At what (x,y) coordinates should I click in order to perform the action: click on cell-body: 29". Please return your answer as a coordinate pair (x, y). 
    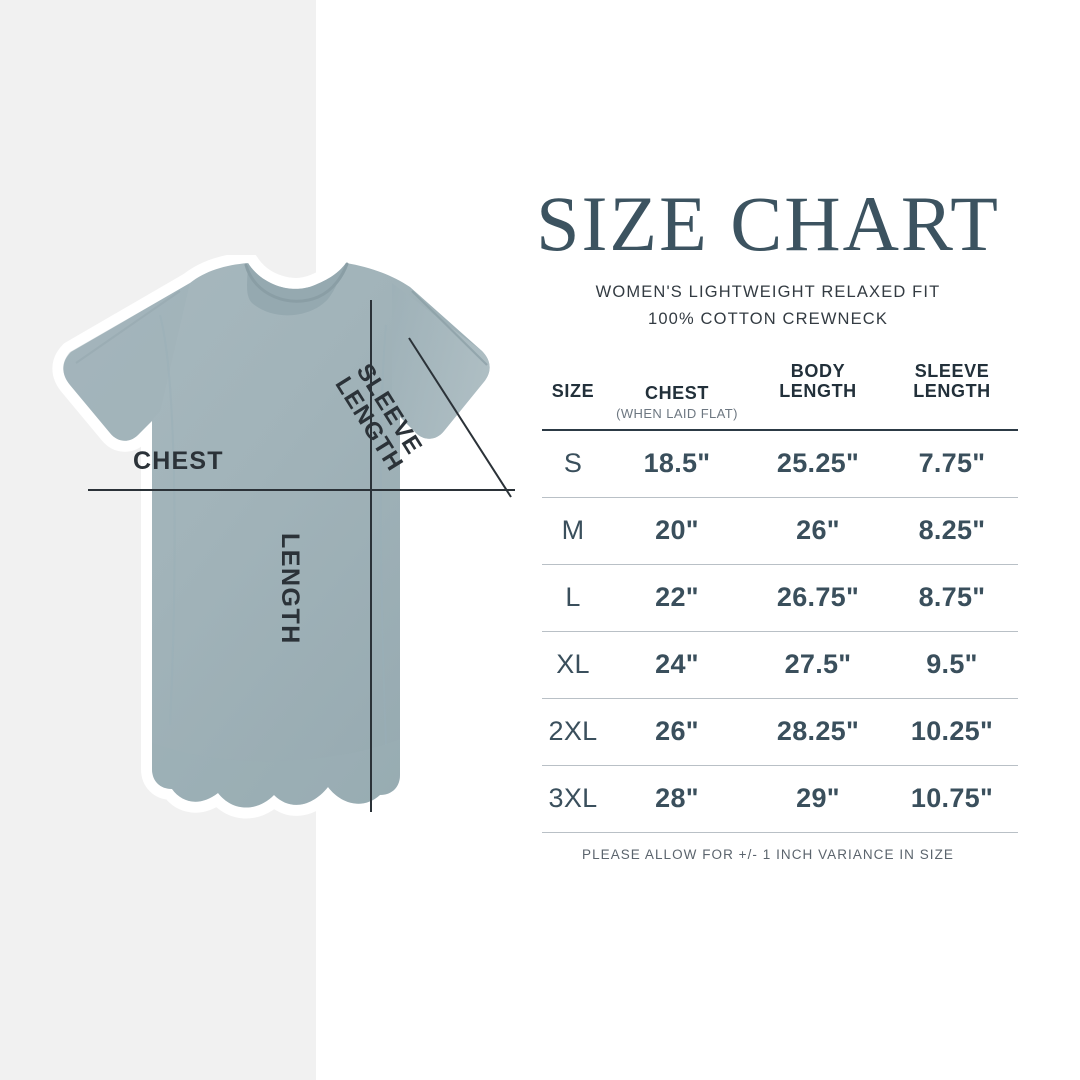
    Looking at the image, I should click on (818, 799).